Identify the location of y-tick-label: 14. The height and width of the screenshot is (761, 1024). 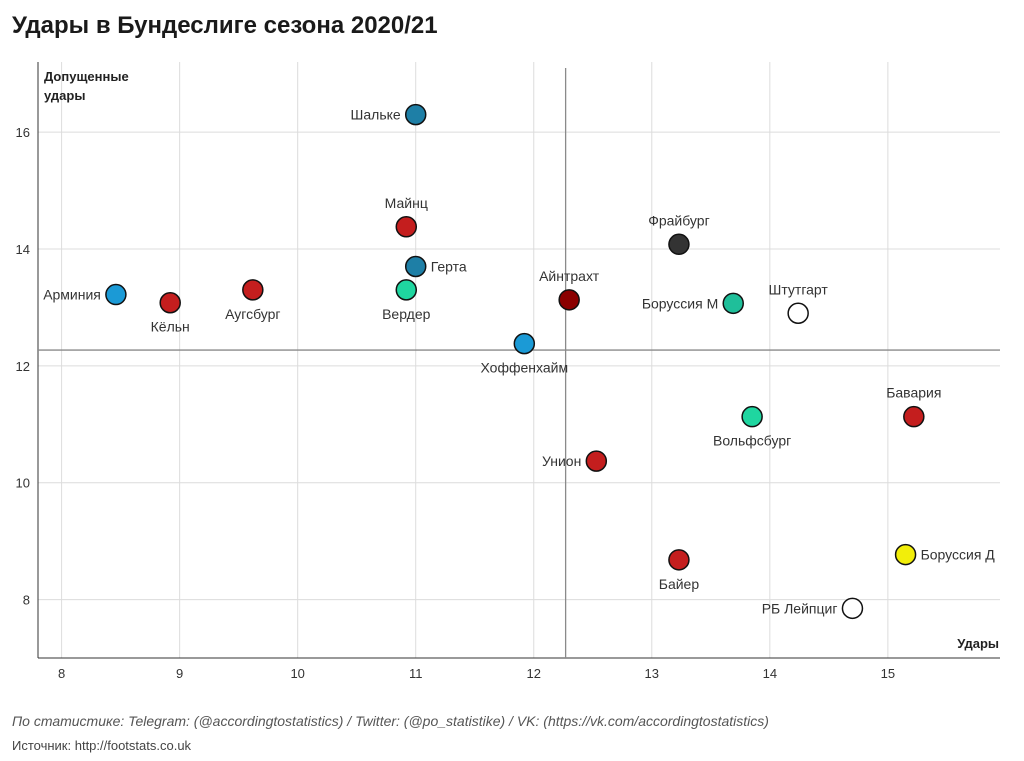
(23, 249).